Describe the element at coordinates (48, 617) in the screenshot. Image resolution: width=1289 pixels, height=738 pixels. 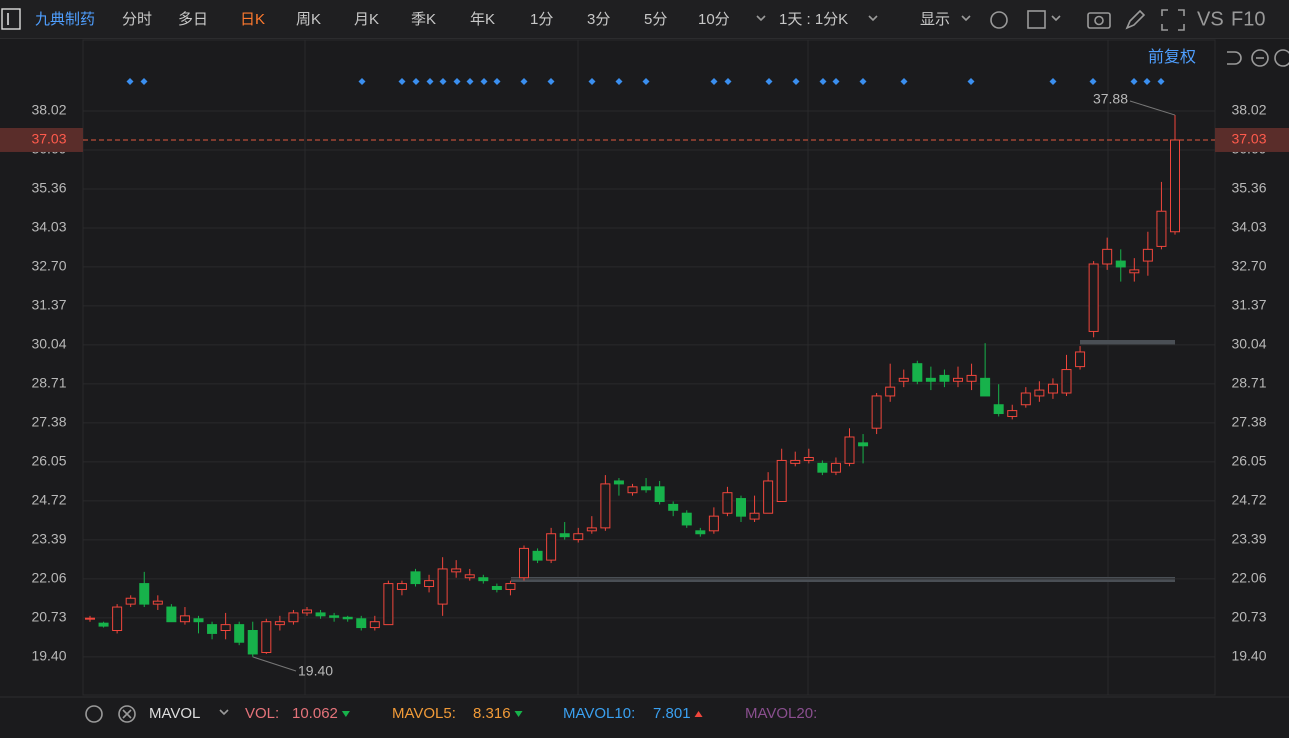
I see `y-tick-label: 20.73` at that location.